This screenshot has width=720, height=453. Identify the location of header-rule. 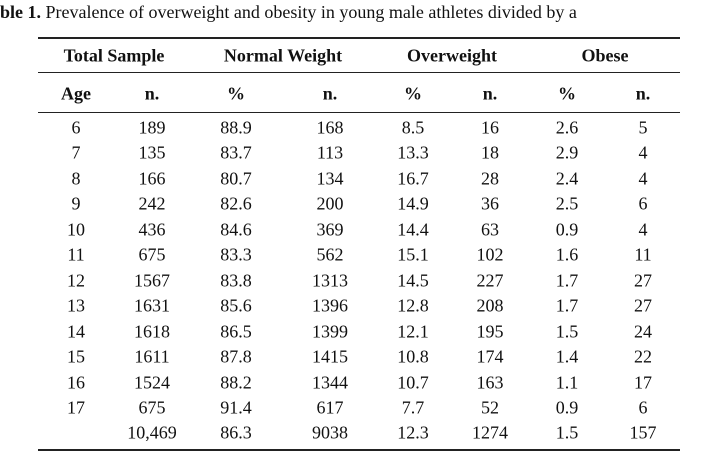
(359, 112).